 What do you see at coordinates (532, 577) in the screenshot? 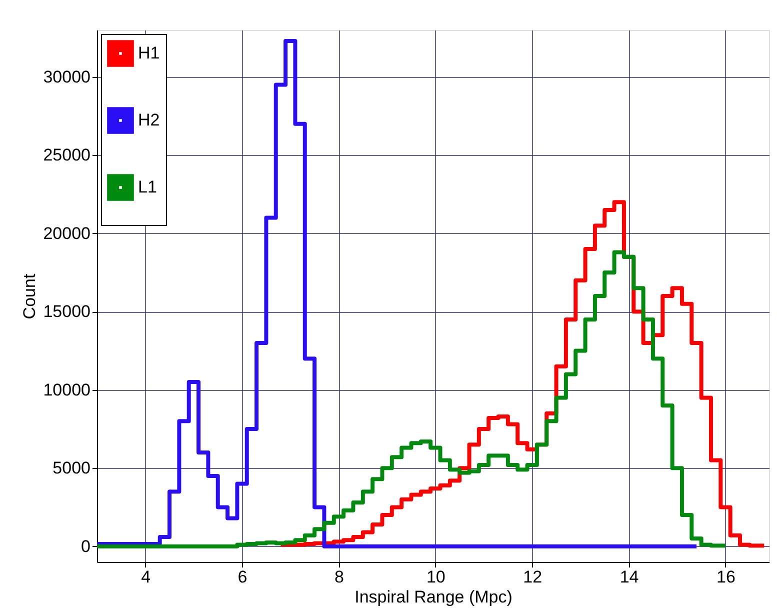
I see `x-tick-label: 12` at bounding box center [532, 577].